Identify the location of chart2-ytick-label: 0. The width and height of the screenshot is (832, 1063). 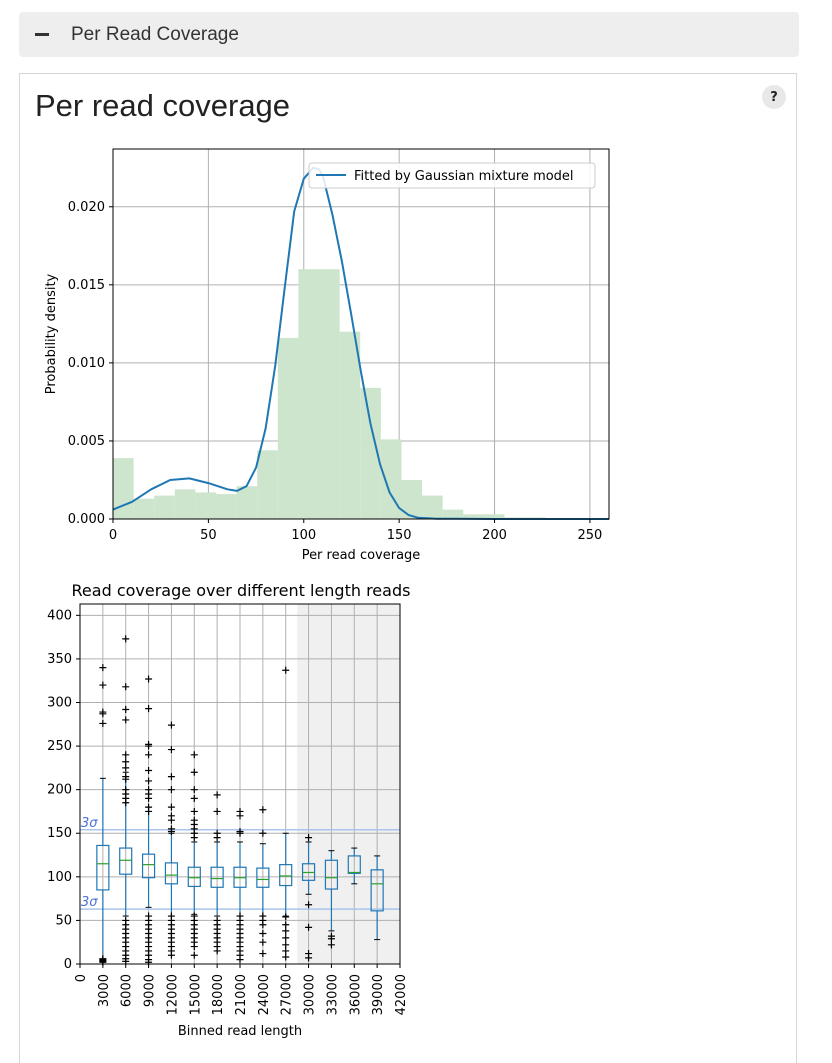
(68, 964).